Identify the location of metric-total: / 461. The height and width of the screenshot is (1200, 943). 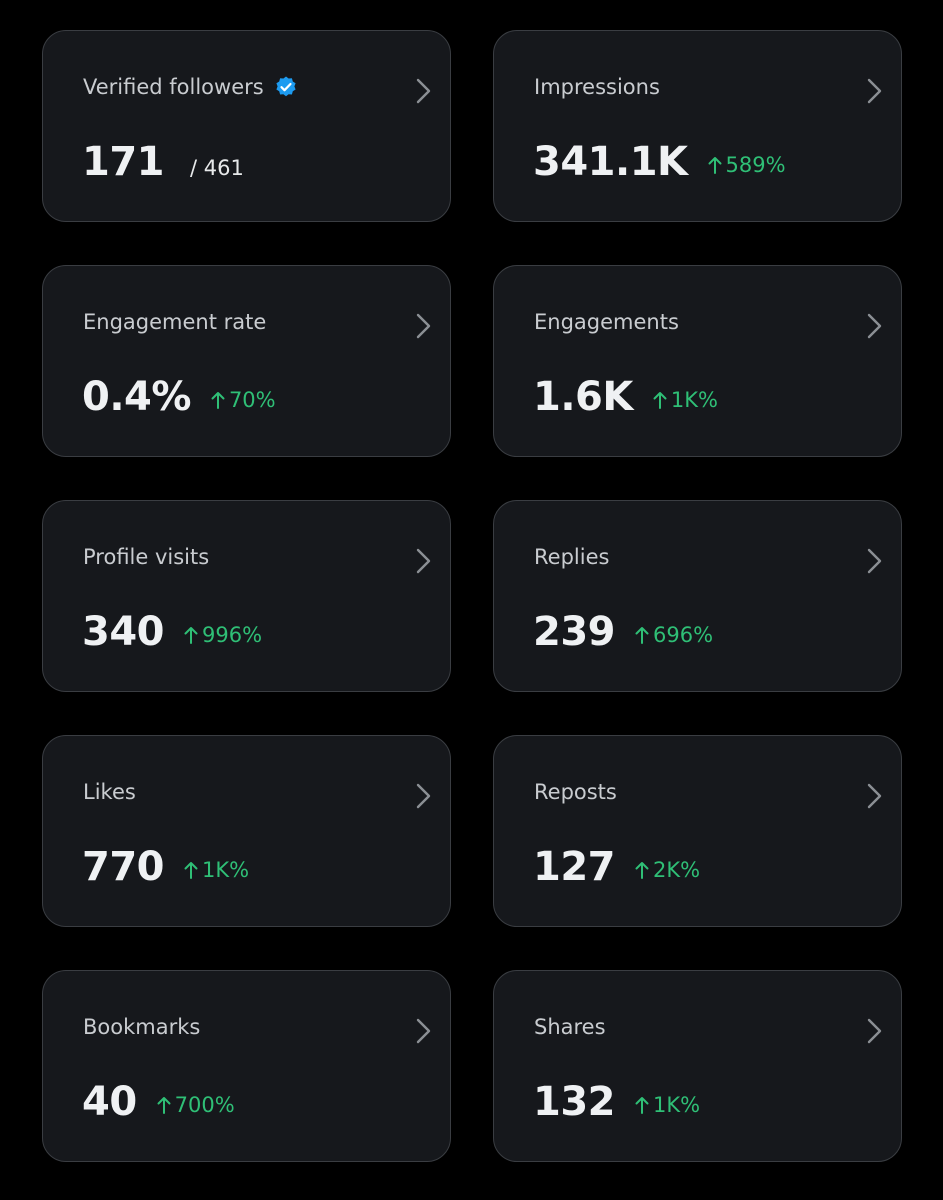
(217, 168).